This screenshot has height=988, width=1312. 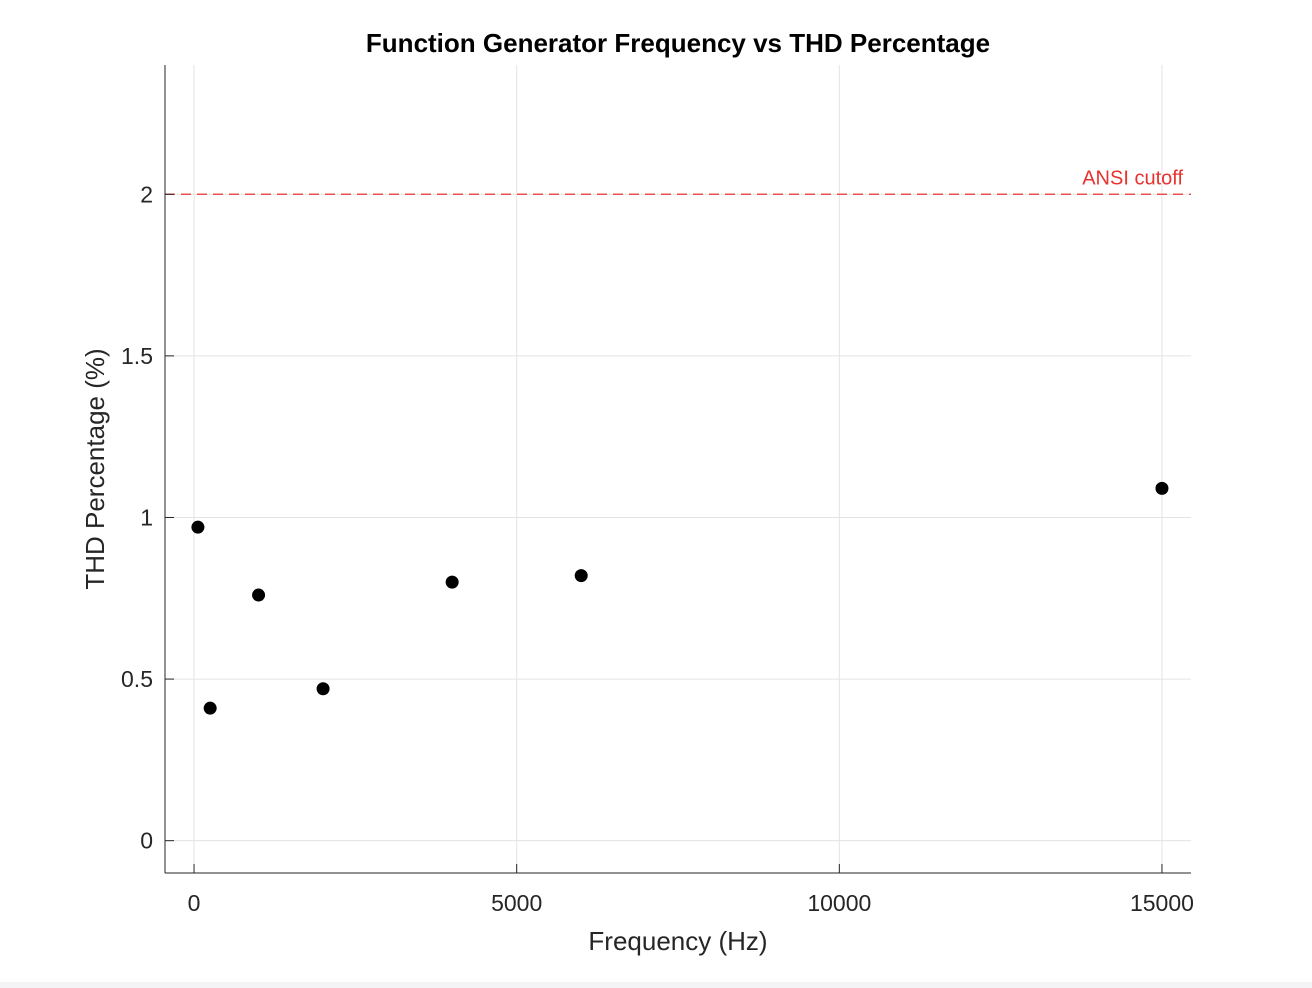 What do you see at coordinates (1132, 178) in the screenshot?
I see `ansi-cutoff-label: ANSI cutoff` at bounding box center [1132, 178].